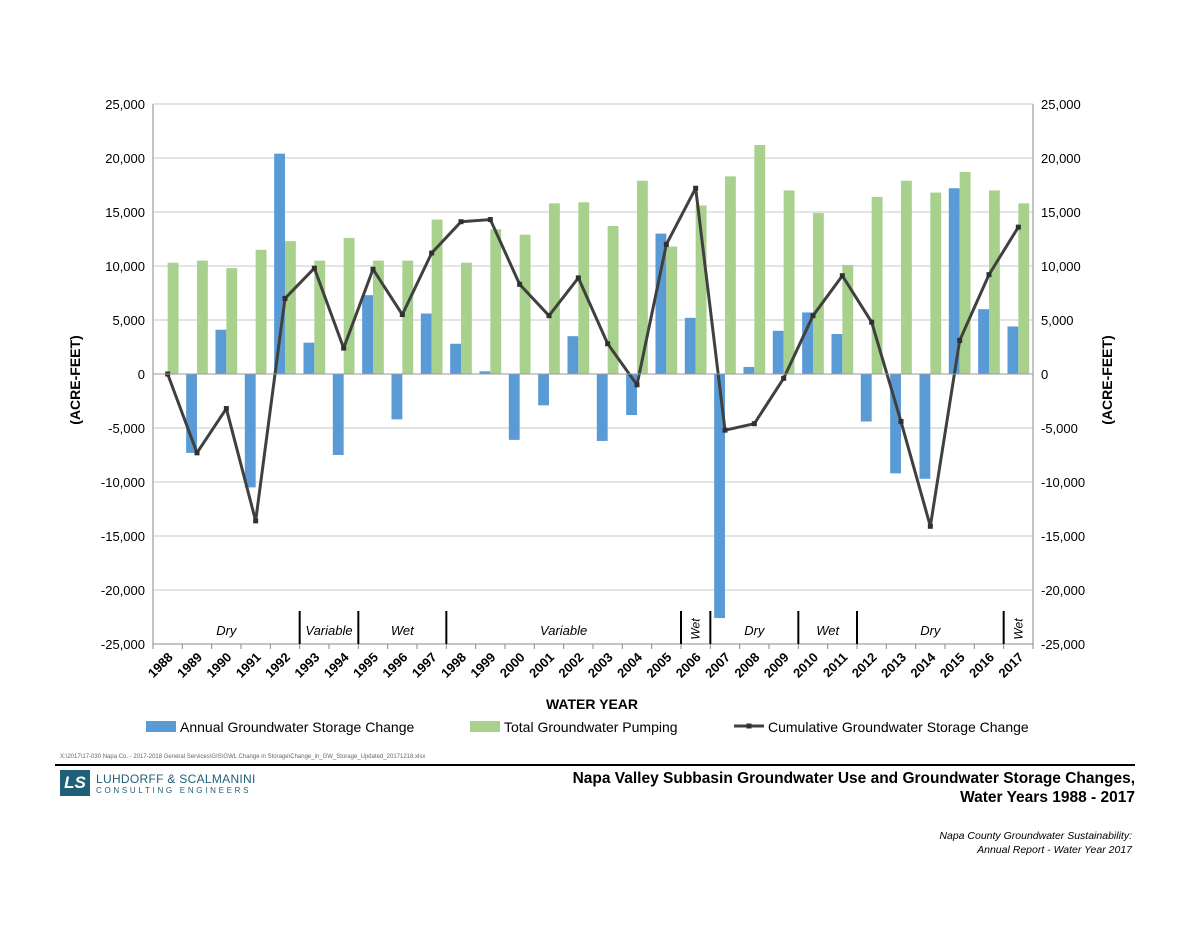 This screenshot has width=1200, height=927. What do you see at coordinates (592, 704) in the screenshot?
I see `x-axis-label: WATER YEAR` at bounding box center [592, 704].